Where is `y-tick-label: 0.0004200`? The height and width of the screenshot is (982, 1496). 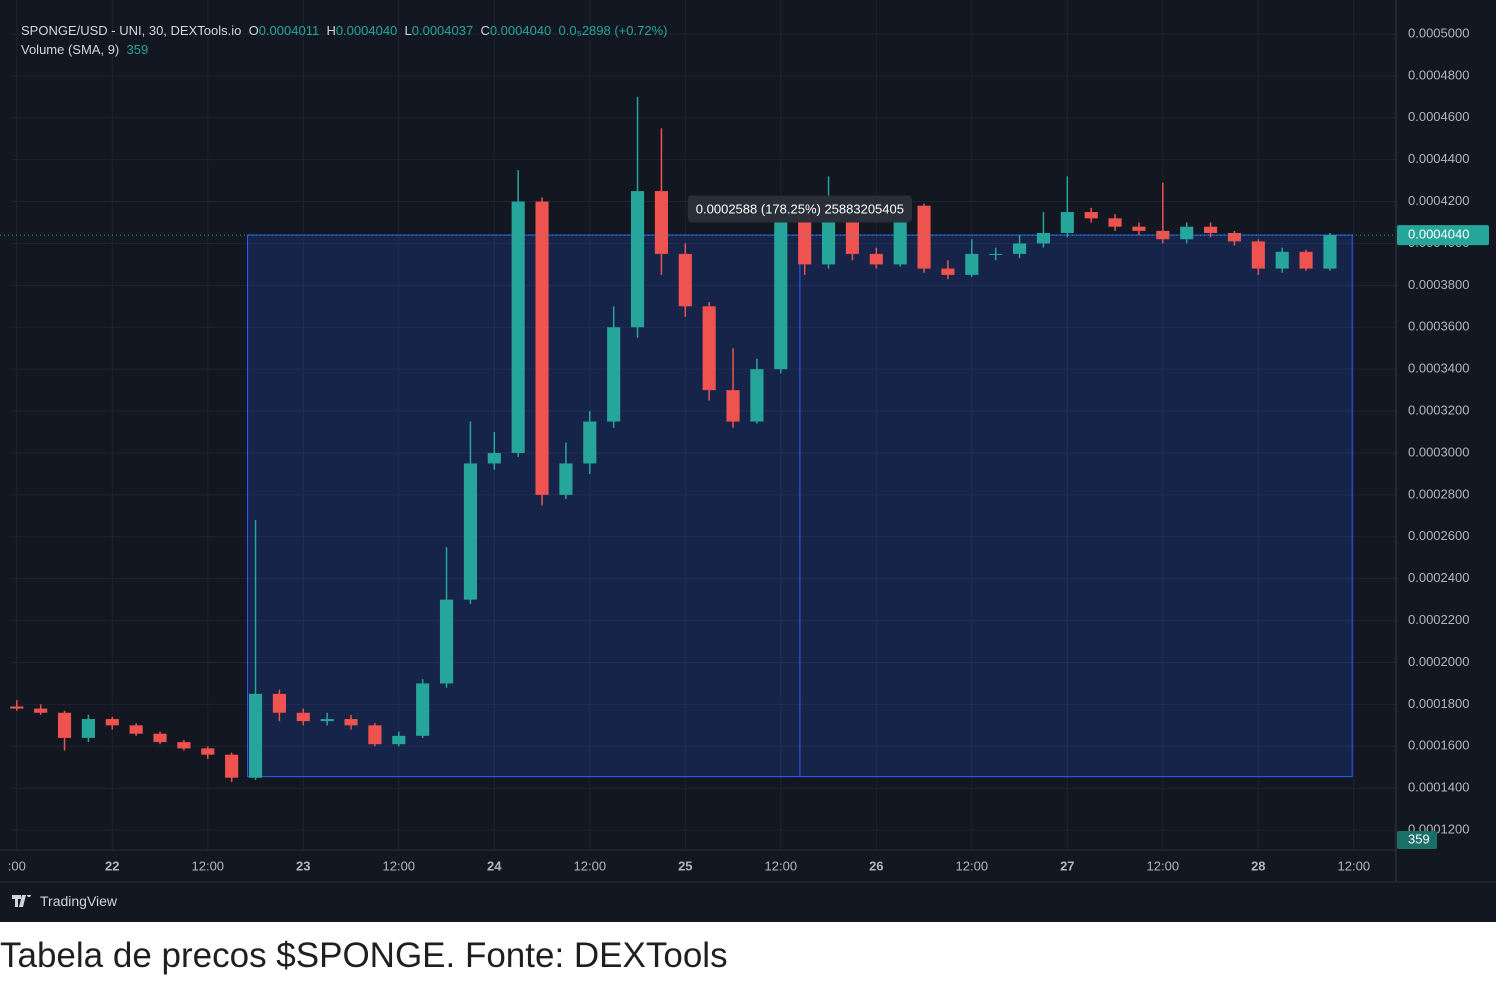 y-tick-label: 0.0004200 is located at coordinates (1438, 200).